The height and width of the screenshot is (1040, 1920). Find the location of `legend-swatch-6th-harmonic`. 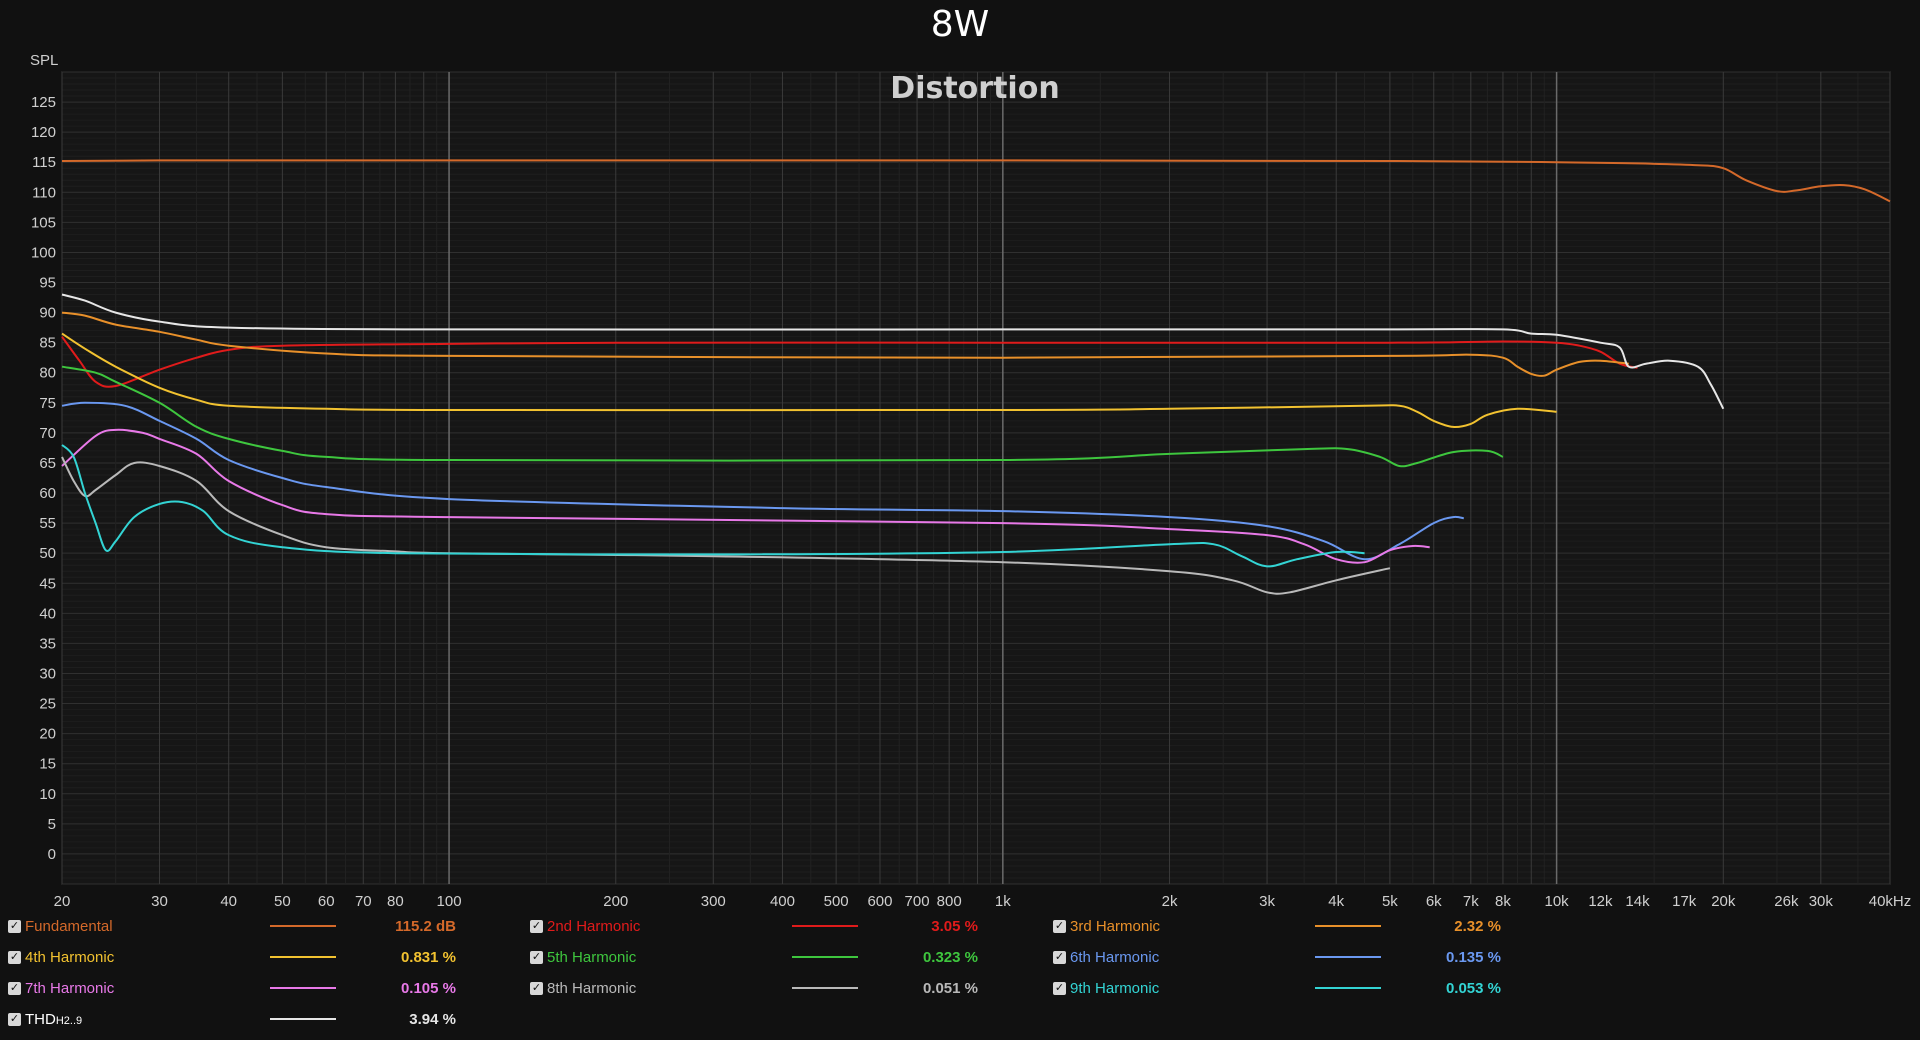

legend-swatch-6th-harmonic is located at coordinates (1348, 957).